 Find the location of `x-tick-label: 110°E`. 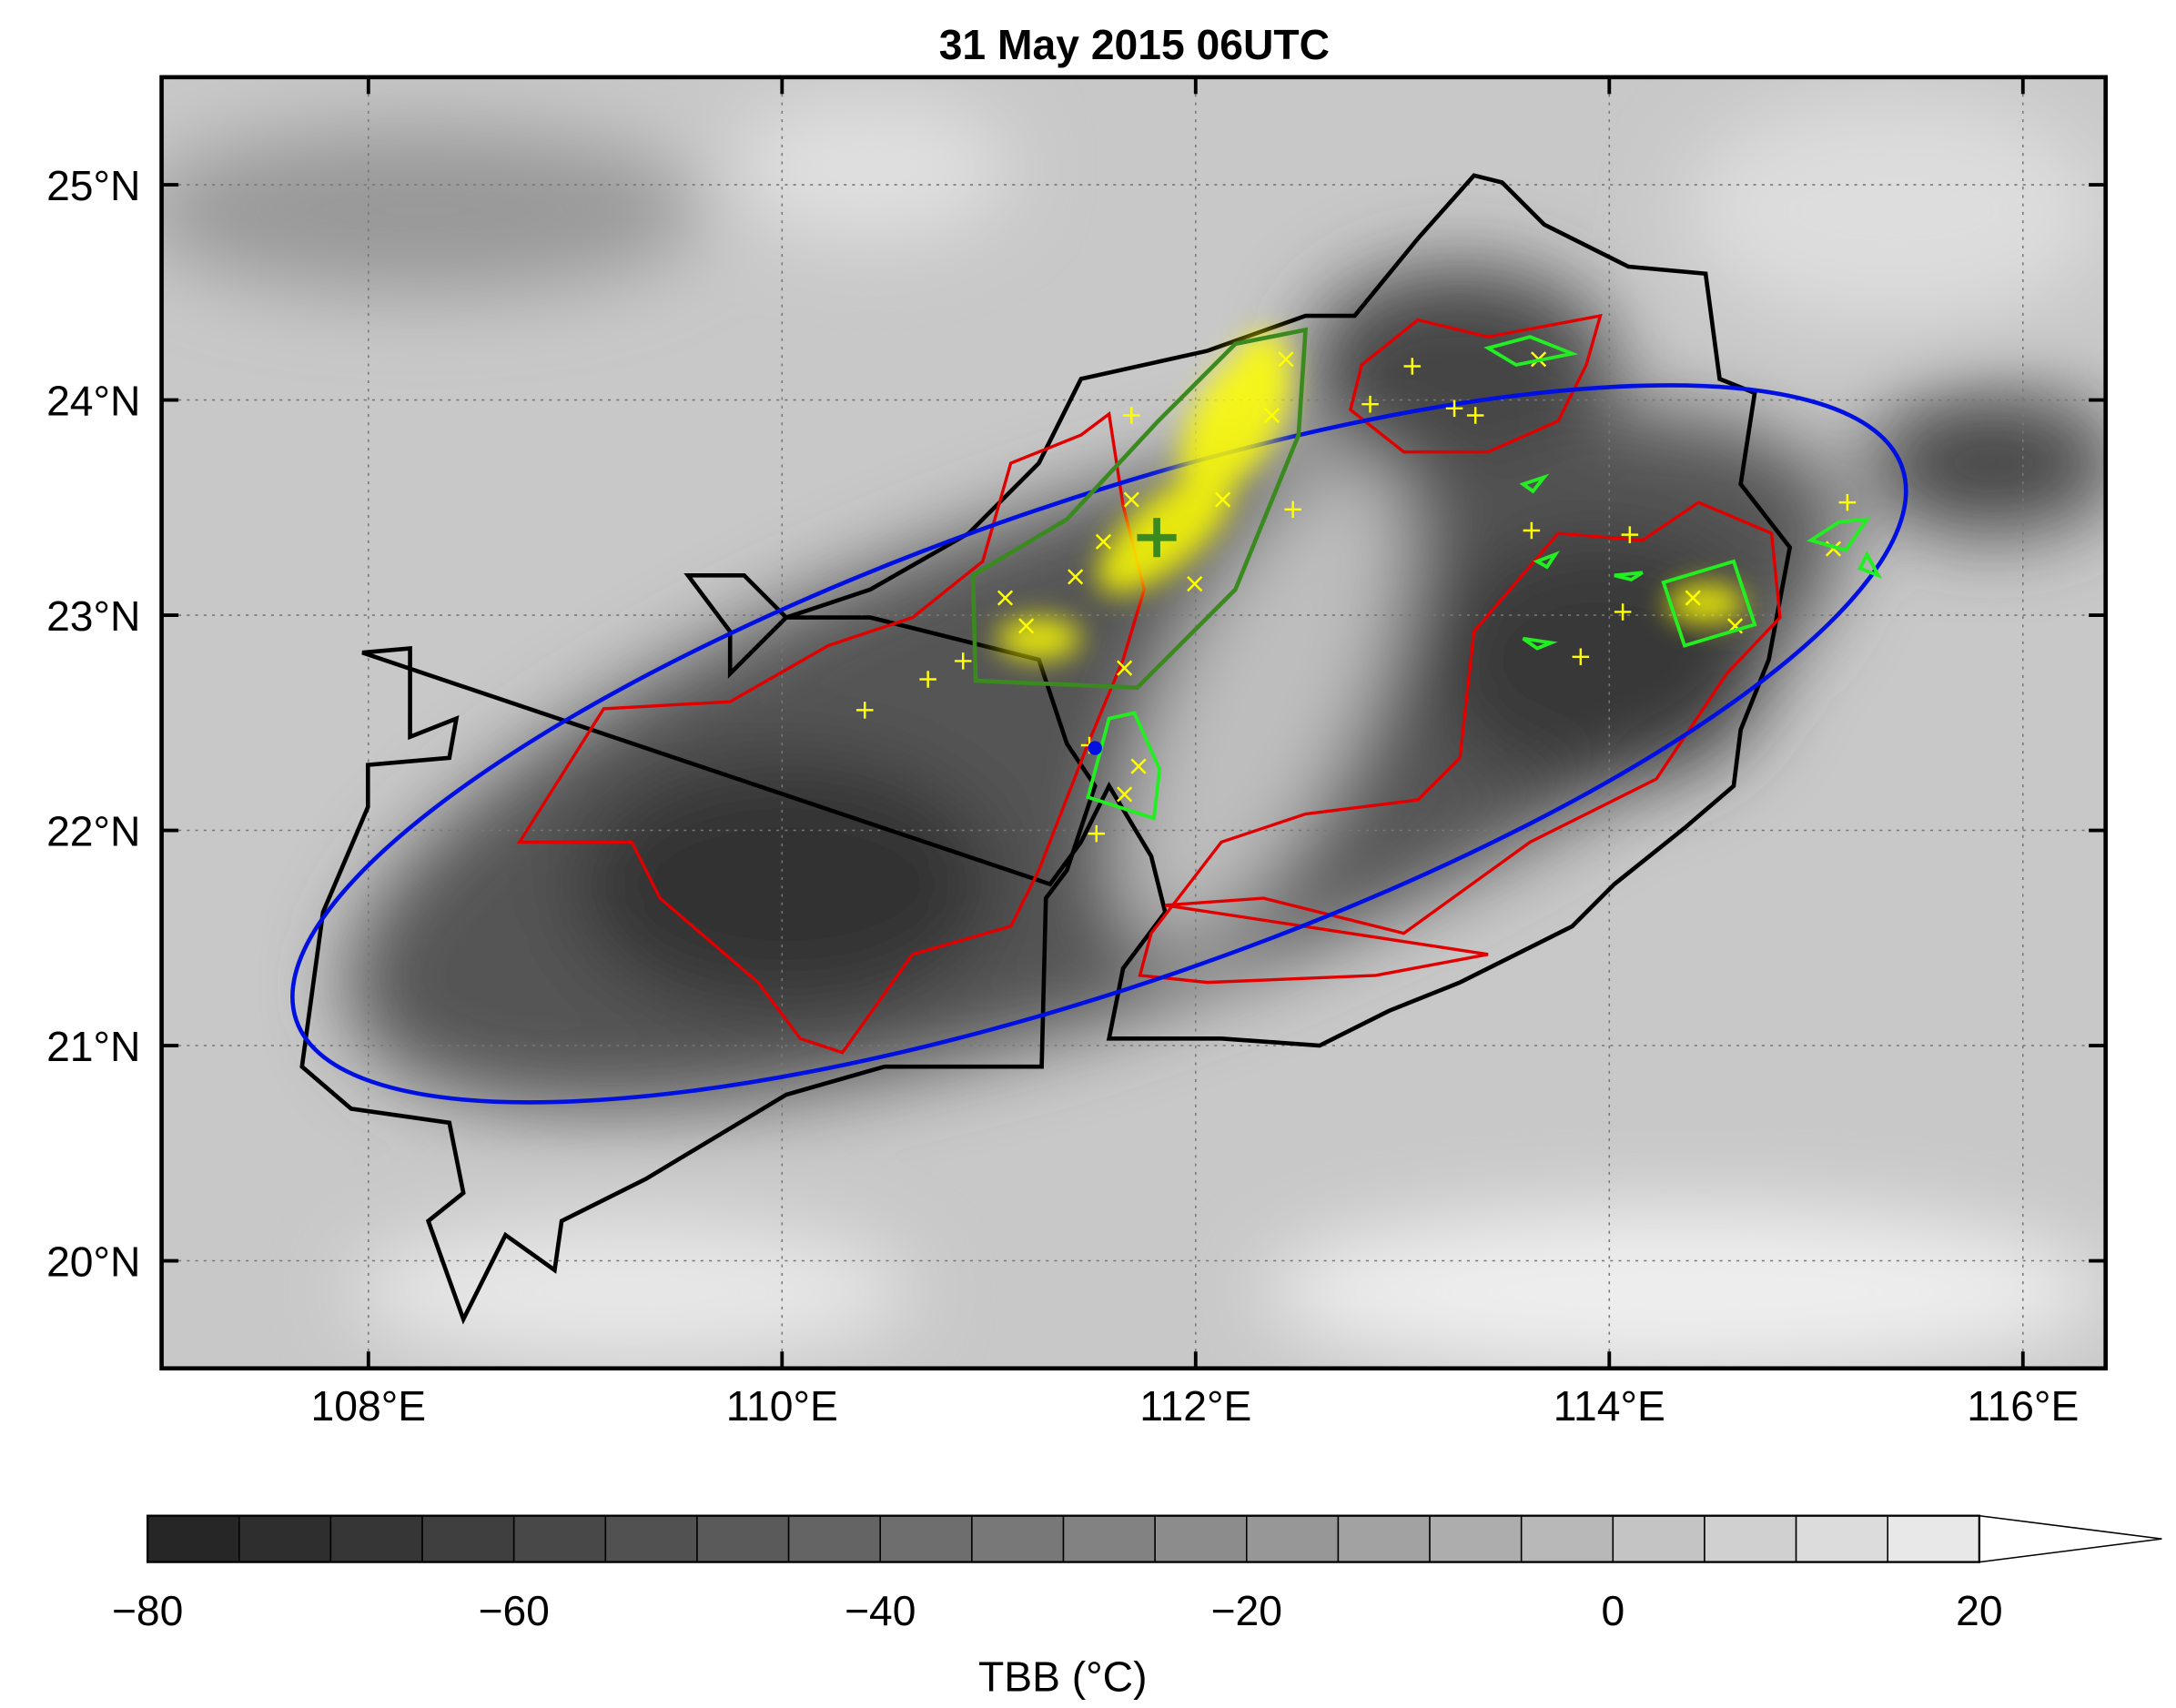

x-tick-label: 110°E is located at coordinates (782, 1406).